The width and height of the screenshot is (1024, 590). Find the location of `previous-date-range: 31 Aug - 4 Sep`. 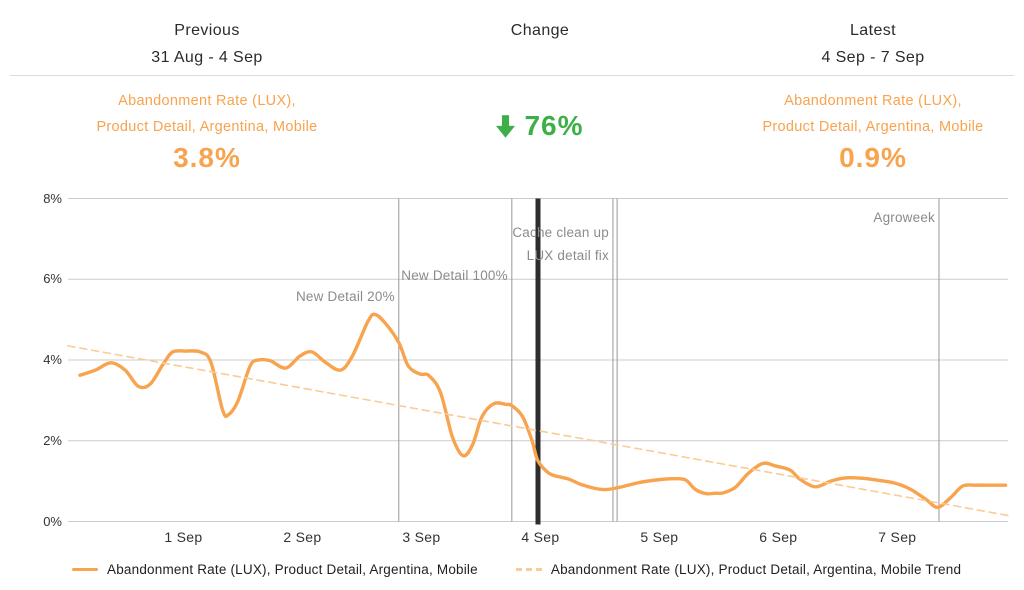

previous-date-range: 31 Aug - 4 Sep is located at coordinates (207, 57).